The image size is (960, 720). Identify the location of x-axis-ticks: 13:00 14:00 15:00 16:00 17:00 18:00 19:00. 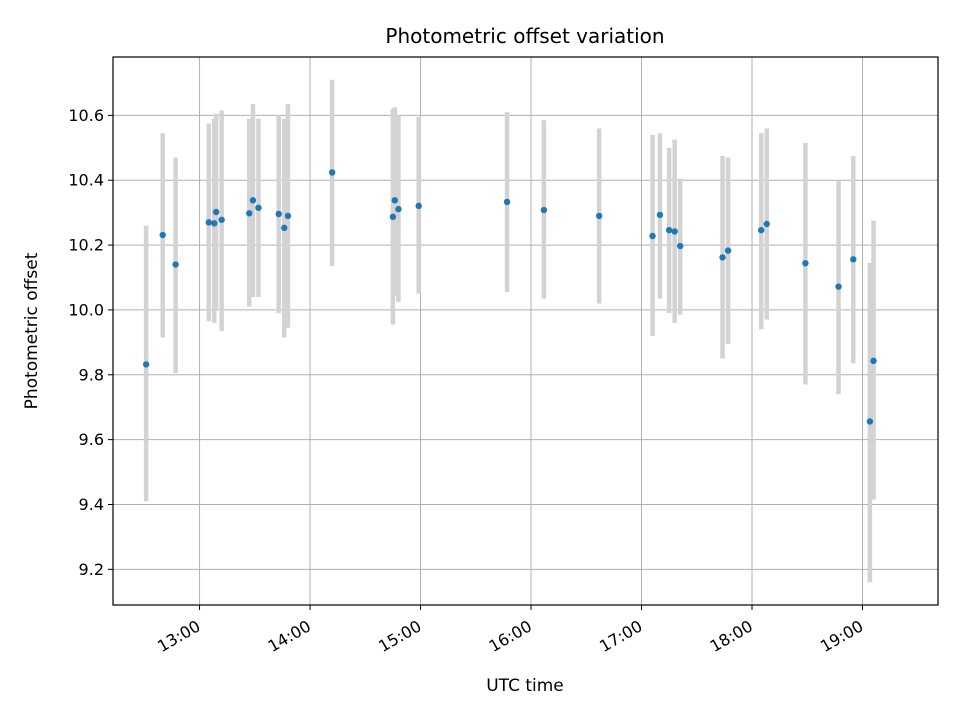
(510, 630).